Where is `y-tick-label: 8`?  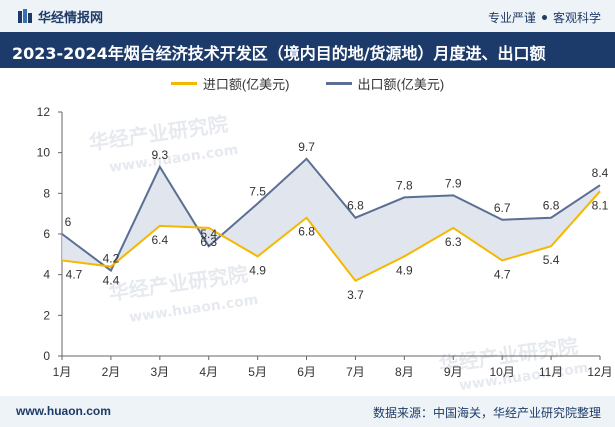 y-tick-label: 8 is located at coordinates (46, 193).